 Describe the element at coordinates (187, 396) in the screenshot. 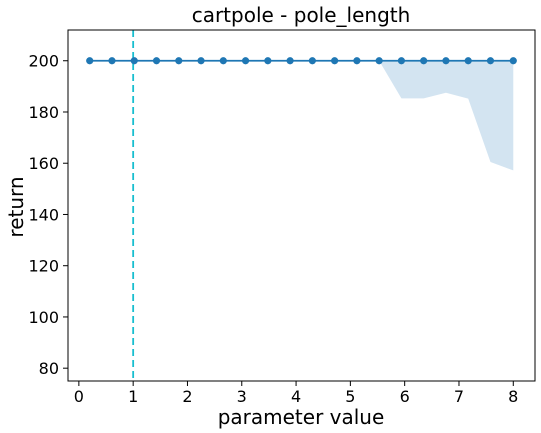

I see `x-tick-label: 2` at that location.